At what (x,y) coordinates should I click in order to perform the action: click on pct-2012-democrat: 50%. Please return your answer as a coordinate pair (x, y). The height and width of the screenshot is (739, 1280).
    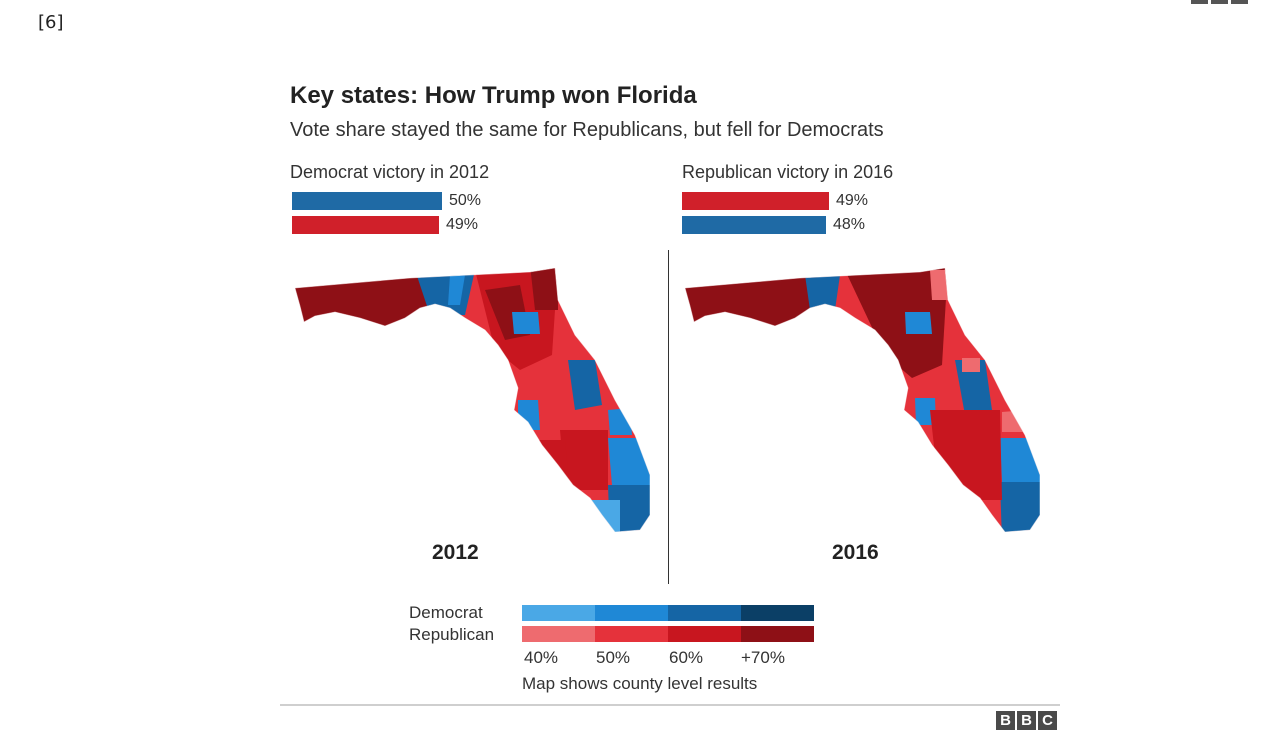
    Looking at the image, I should click on (465, 200).